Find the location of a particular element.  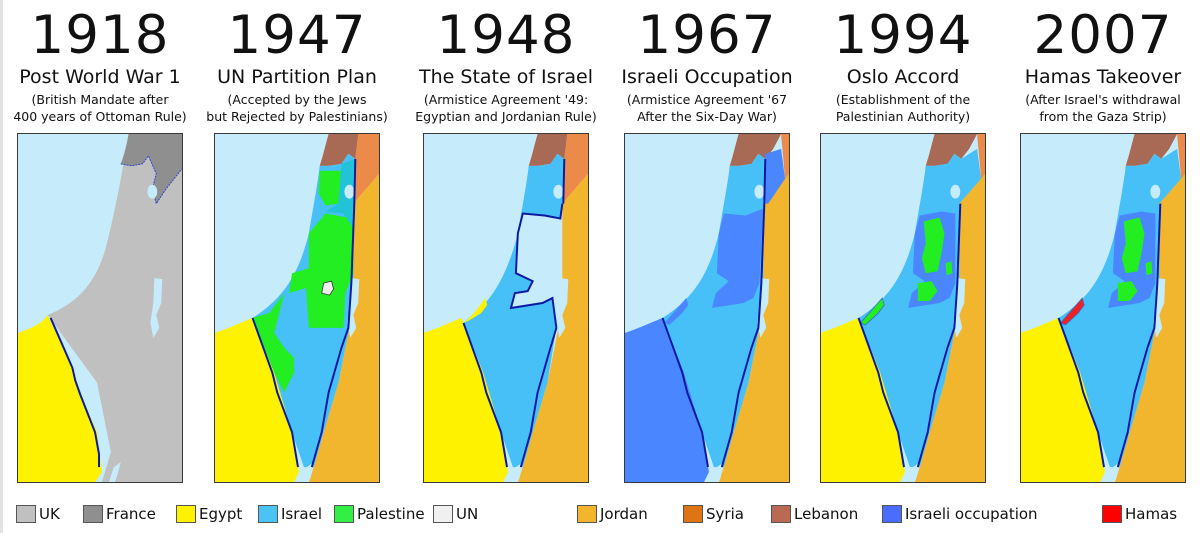

panel-subtitle-line2: but Rejected by Palestinians) is located at coordinates (297, 116).